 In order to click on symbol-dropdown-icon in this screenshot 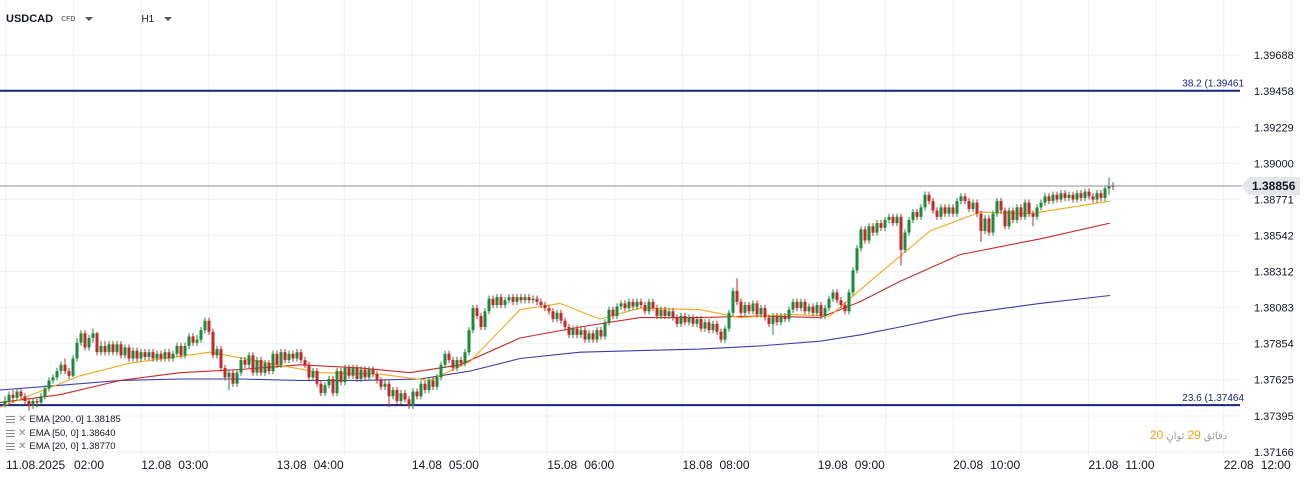, I will do `click(89, 19)`.